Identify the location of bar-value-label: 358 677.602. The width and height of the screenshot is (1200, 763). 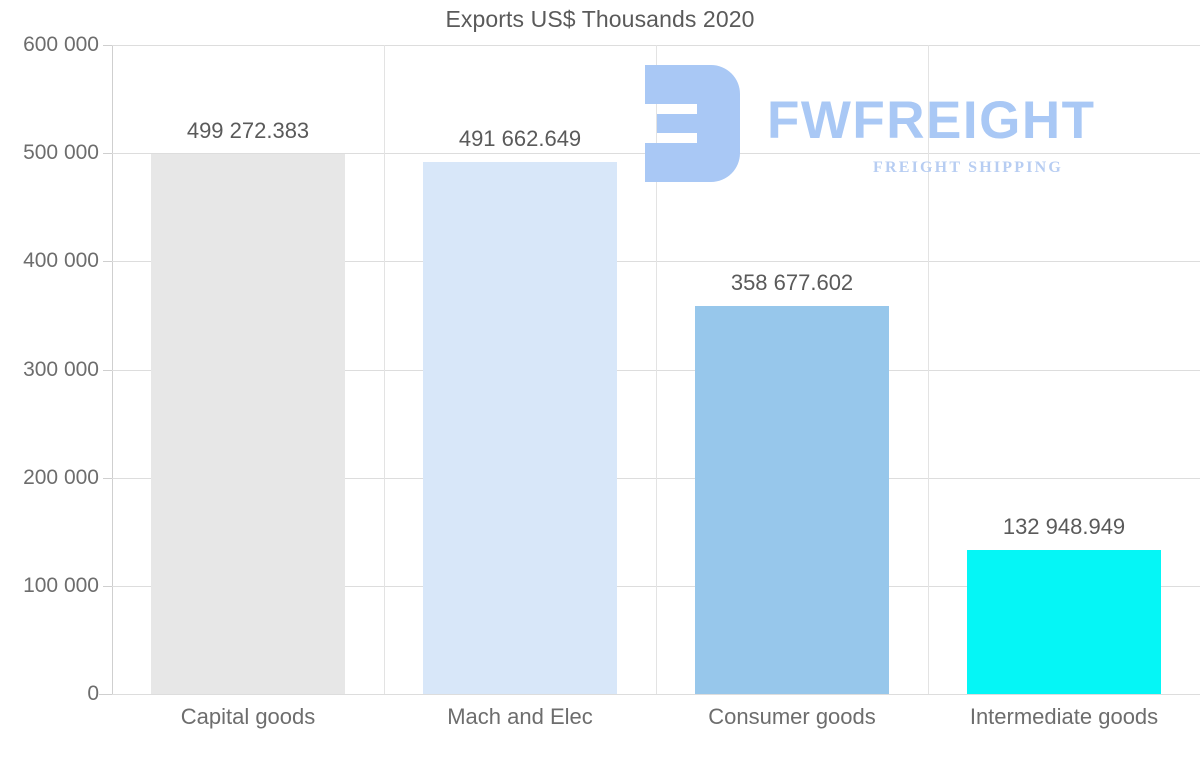
(792, 283).